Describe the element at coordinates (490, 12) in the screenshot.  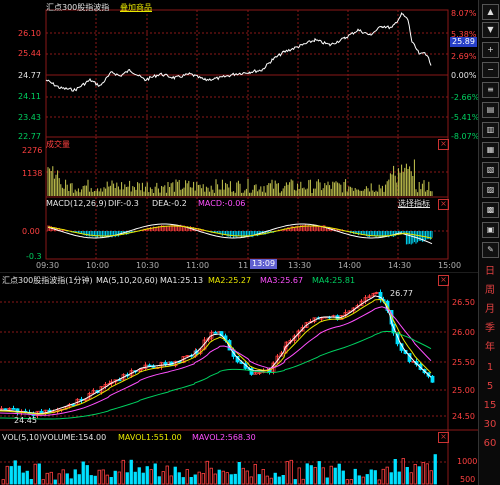
I see `scroll-up-icon: ▲` at that location.